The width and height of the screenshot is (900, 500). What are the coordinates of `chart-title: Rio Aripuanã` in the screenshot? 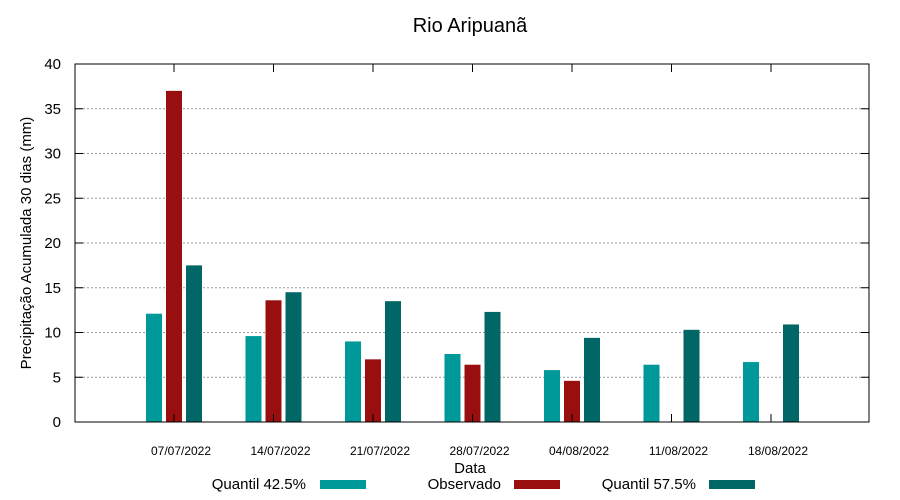 It's located at (470, 26).